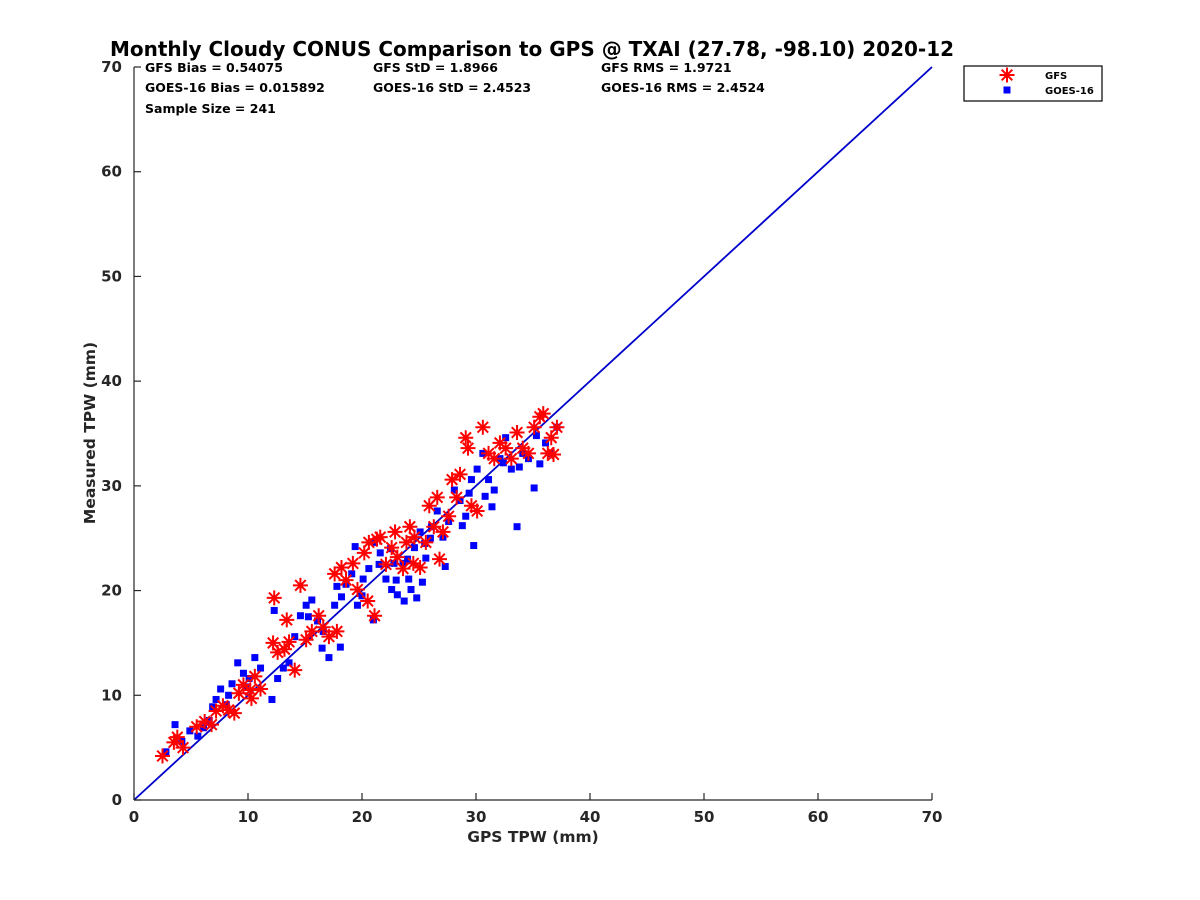  I want to click on legend-goes16-symbol, so click(1007, 90).